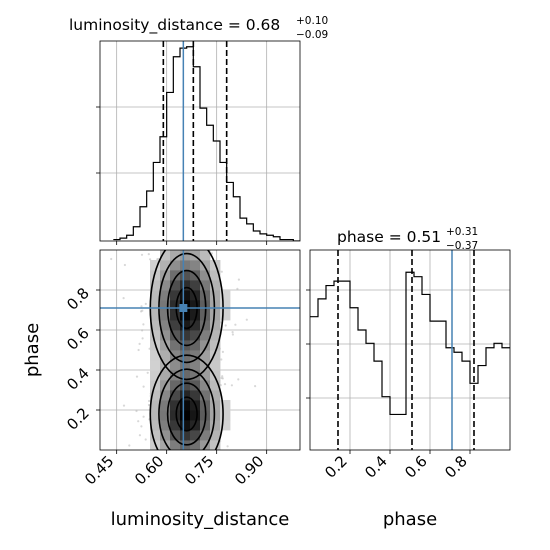 The width and height of the screenshot is (550, 550). I want to click on ld-histogram-step, so click(206, 143).